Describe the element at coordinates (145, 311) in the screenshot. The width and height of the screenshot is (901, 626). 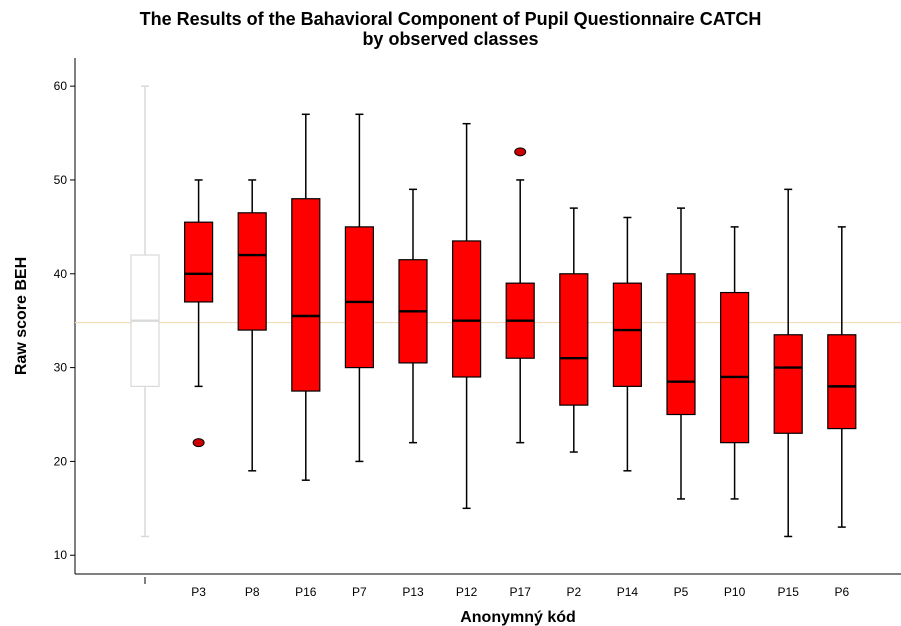
I see `overall-box` at that location.